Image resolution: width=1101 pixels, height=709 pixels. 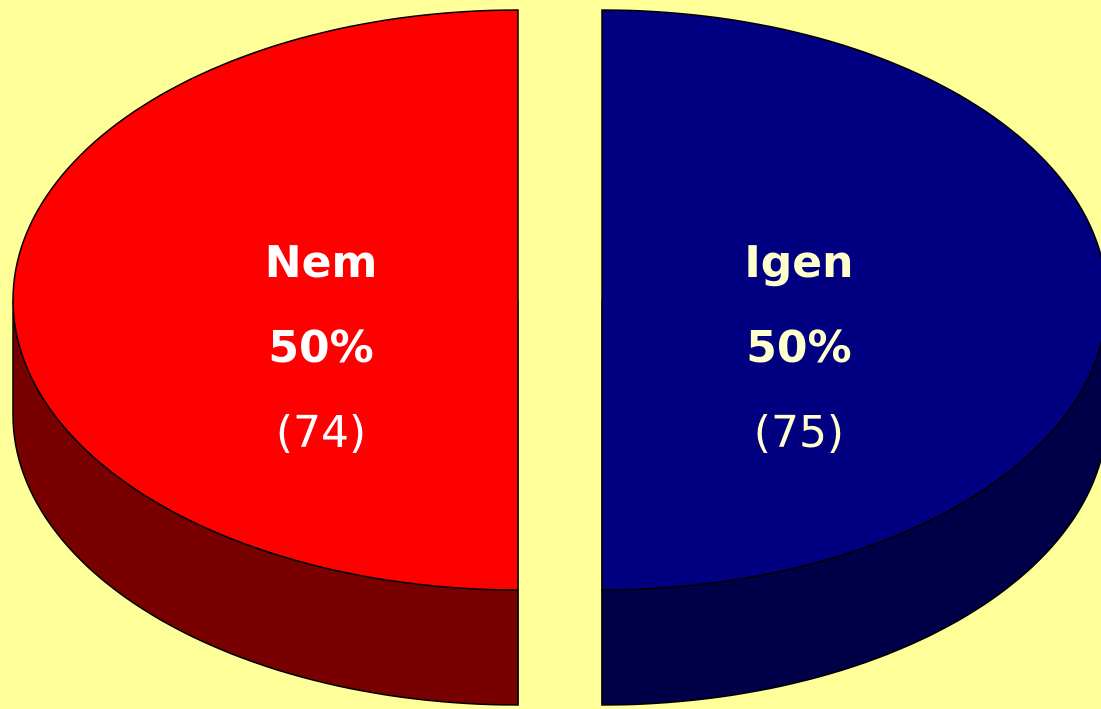 What do you see at coordinates (799, 432) in the screenshot?
I see `slice-count: (75)` at bounding box center [799, 432].